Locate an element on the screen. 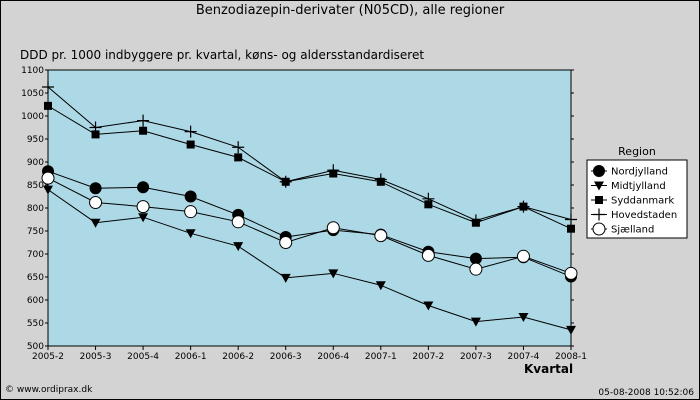  x-tick-label: 2005-2 is located at coordinates (48, 357).